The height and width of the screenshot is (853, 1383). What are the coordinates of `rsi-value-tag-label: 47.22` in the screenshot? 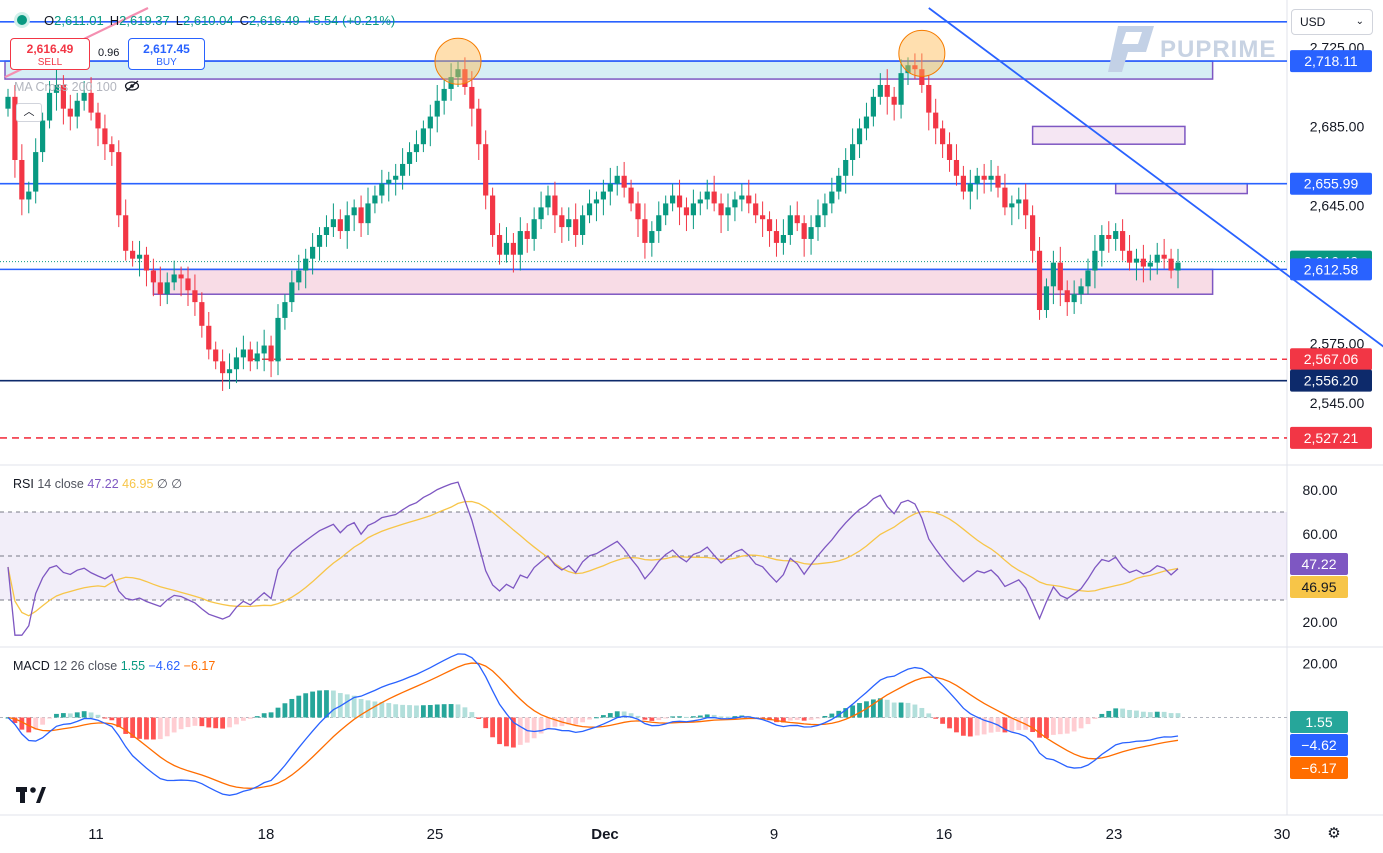 It's located at (1318, 564).